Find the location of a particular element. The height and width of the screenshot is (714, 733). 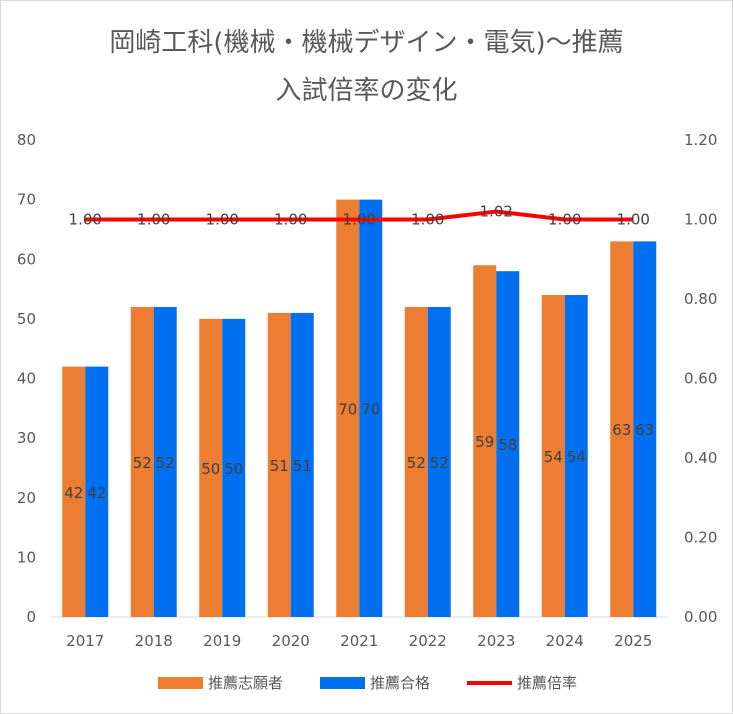

y-tick-label: 10 is located at coordinates (26, 557).